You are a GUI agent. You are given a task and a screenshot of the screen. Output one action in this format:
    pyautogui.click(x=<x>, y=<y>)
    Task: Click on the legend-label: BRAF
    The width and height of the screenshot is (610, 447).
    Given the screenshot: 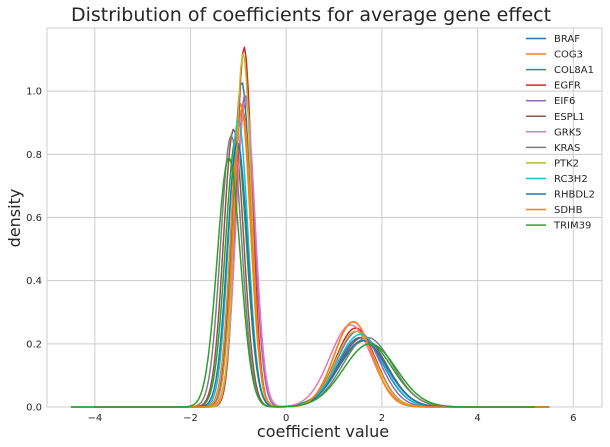 What is the action you would take?
    pyautogui.click(x=567, y=39)
    